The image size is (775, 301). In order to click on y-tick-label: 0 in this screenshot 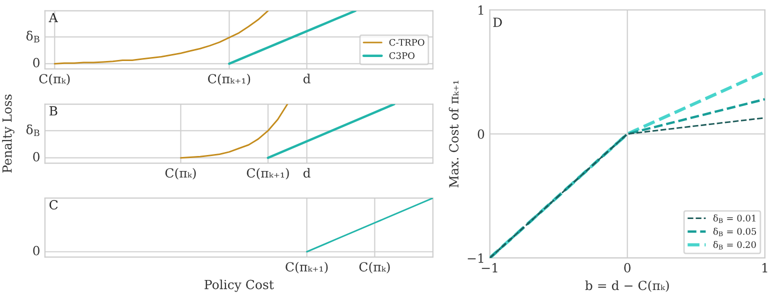, I will do `click(481, 134)`.